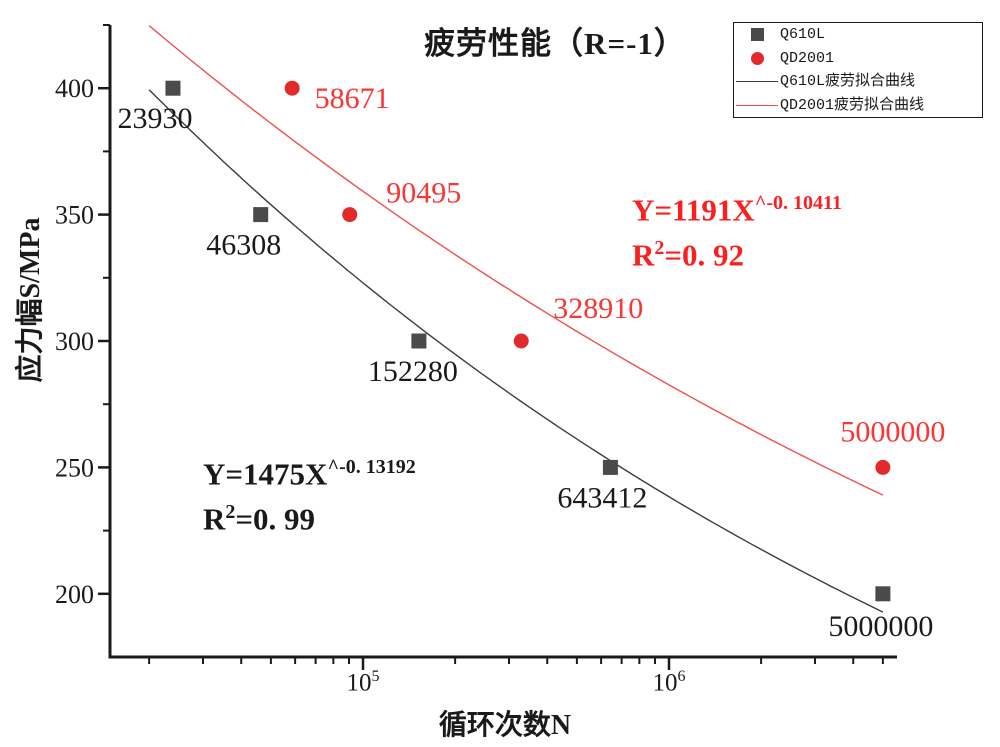 This screenshot has height=747, width=1000. I want to click on equation-line: Y=1475X^-0. 13192, so click(309, 474).